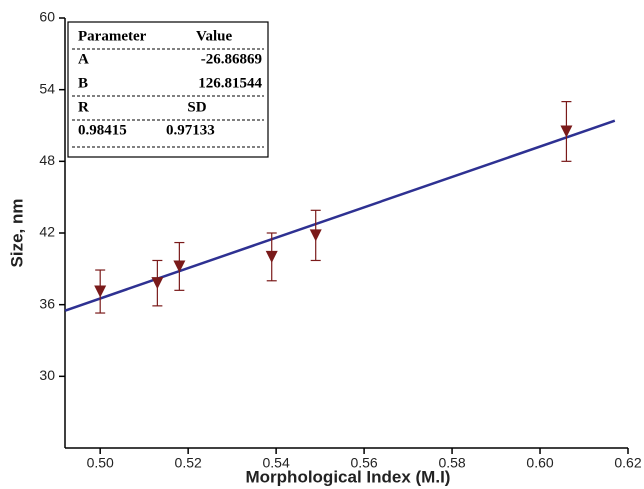  What do you see at coordinates (539, 463) in the screenshot?
I see `x-tick-label: 0.60` at bounding box center [539, 463].